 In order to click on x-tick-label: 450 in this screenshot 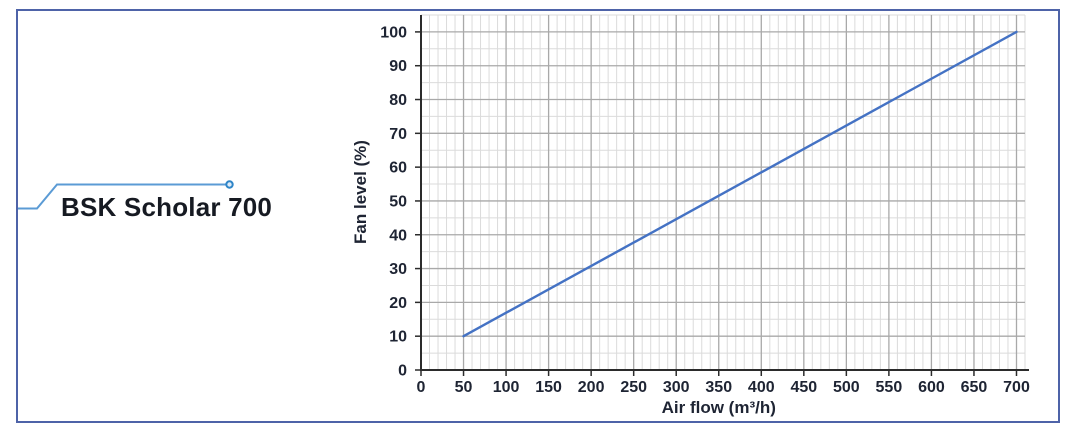, I will do `click(803, 387)`.